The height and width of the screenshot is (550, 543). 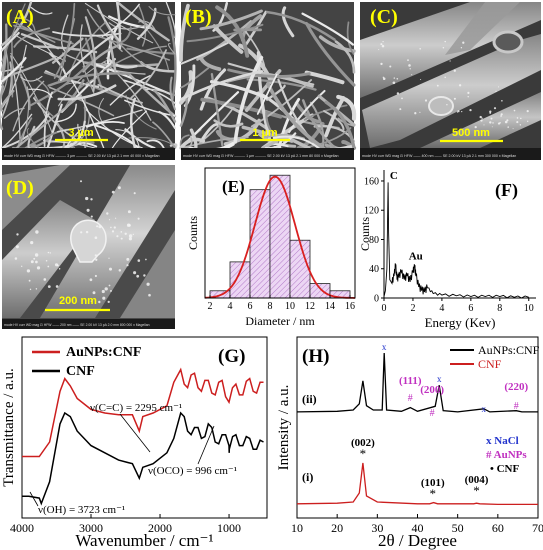 I want to click on y-axis-label: Transmittance / a.u., so click(x=9, y=427).